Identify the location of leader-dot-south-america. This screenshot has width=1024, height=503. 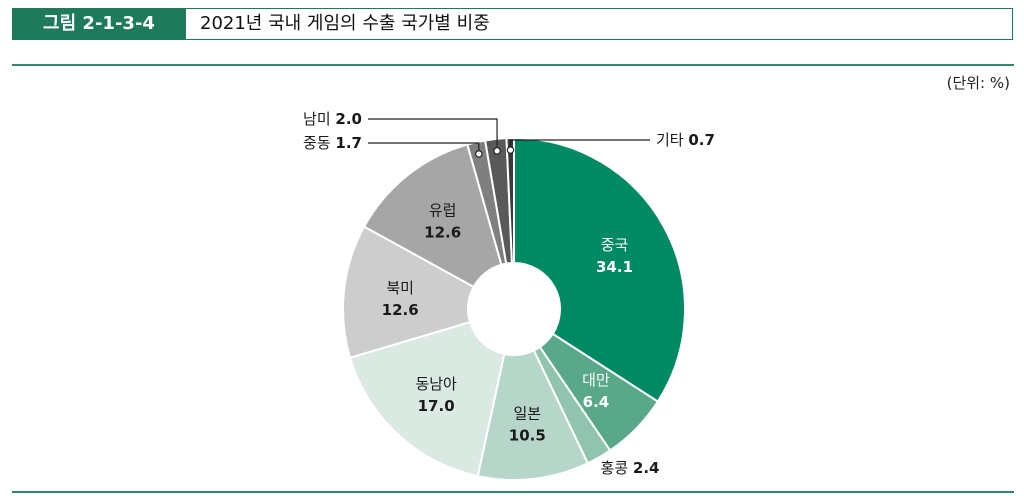
(497, 151).